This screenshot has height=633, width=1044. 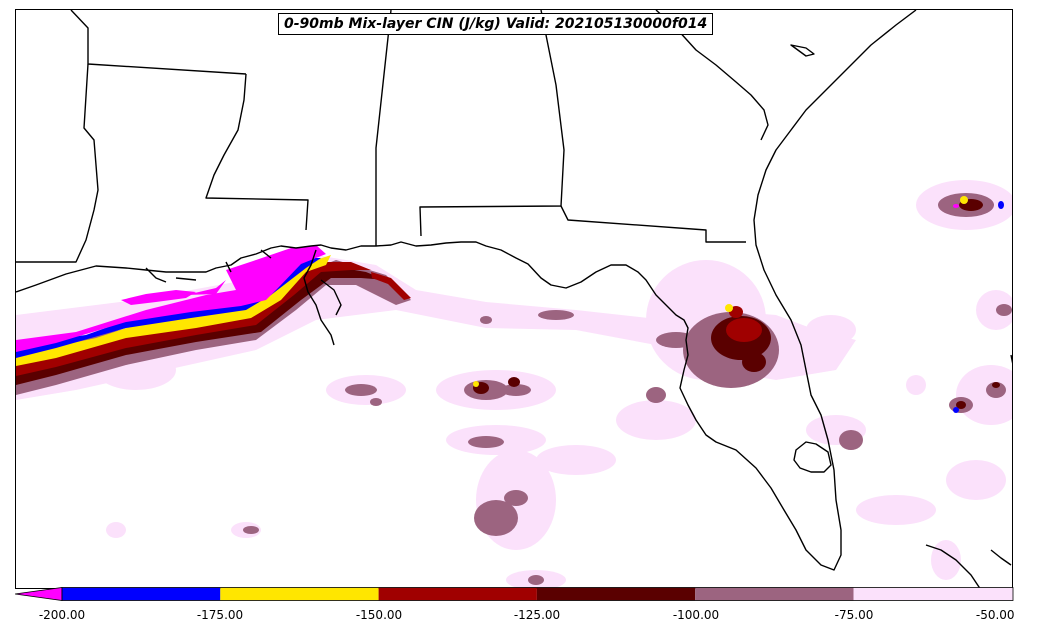 I want to click on colorbar, so click(x=514, y=594).